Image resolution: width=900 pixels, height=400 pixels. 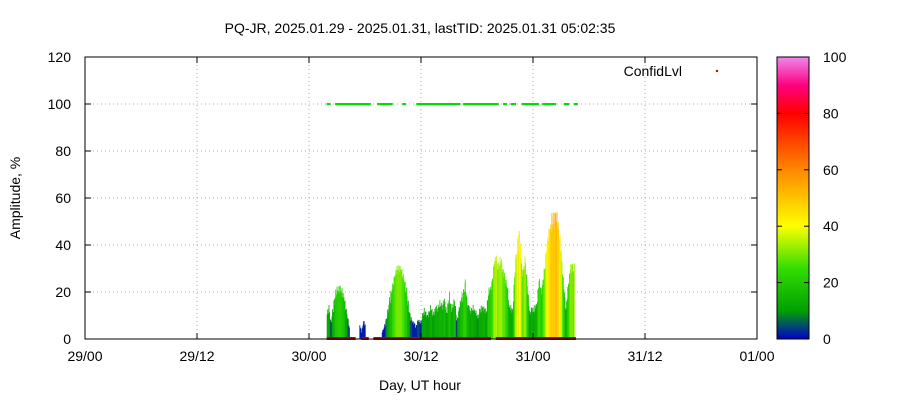 I want to click on colorbar-tick-label: 100, so click(x=835, y=57).